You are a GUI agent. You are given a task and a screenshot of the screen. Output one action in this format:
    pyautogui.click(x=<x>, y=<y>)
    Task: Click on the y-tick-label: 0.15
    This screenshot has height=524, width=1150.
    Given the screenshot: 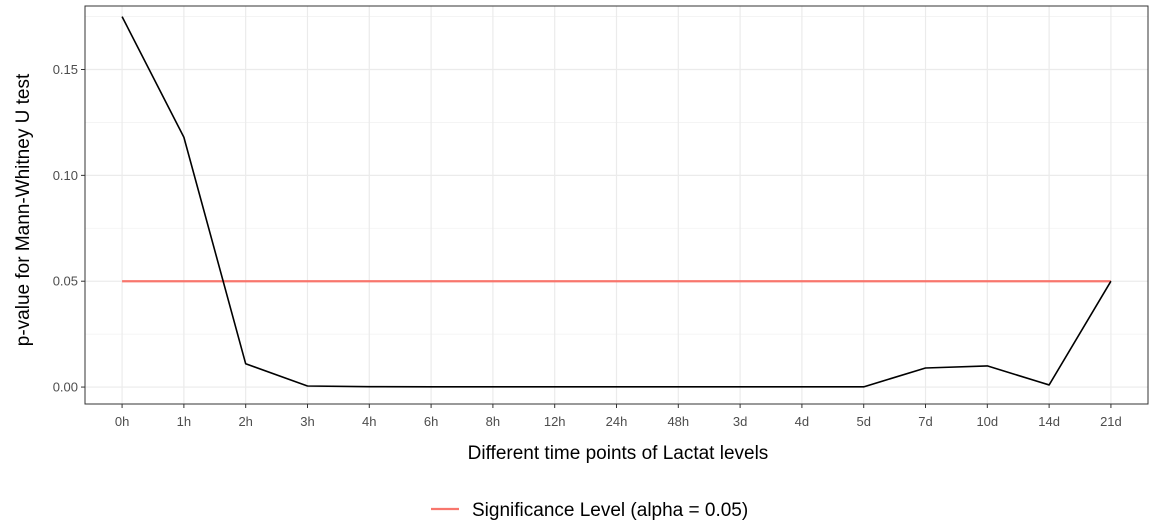 What is the action you would take?
    pyautogui.click(x=65, y=69)
    